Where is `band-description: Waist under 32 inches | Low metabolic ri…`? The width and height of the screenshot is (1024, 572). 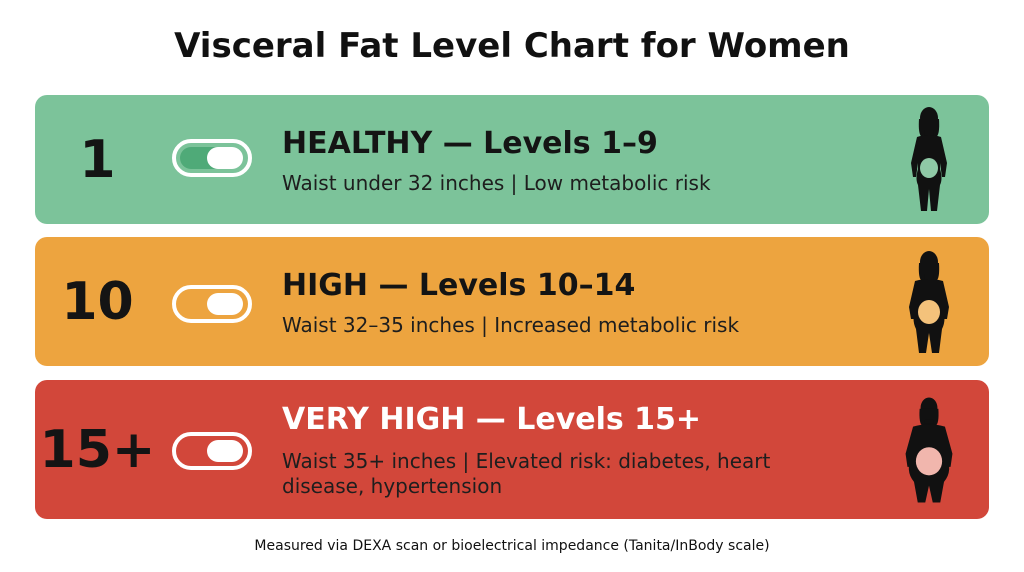 band-description: Waist under 32 inches | Low metabolic ri… is located at coordinates (496, 183).